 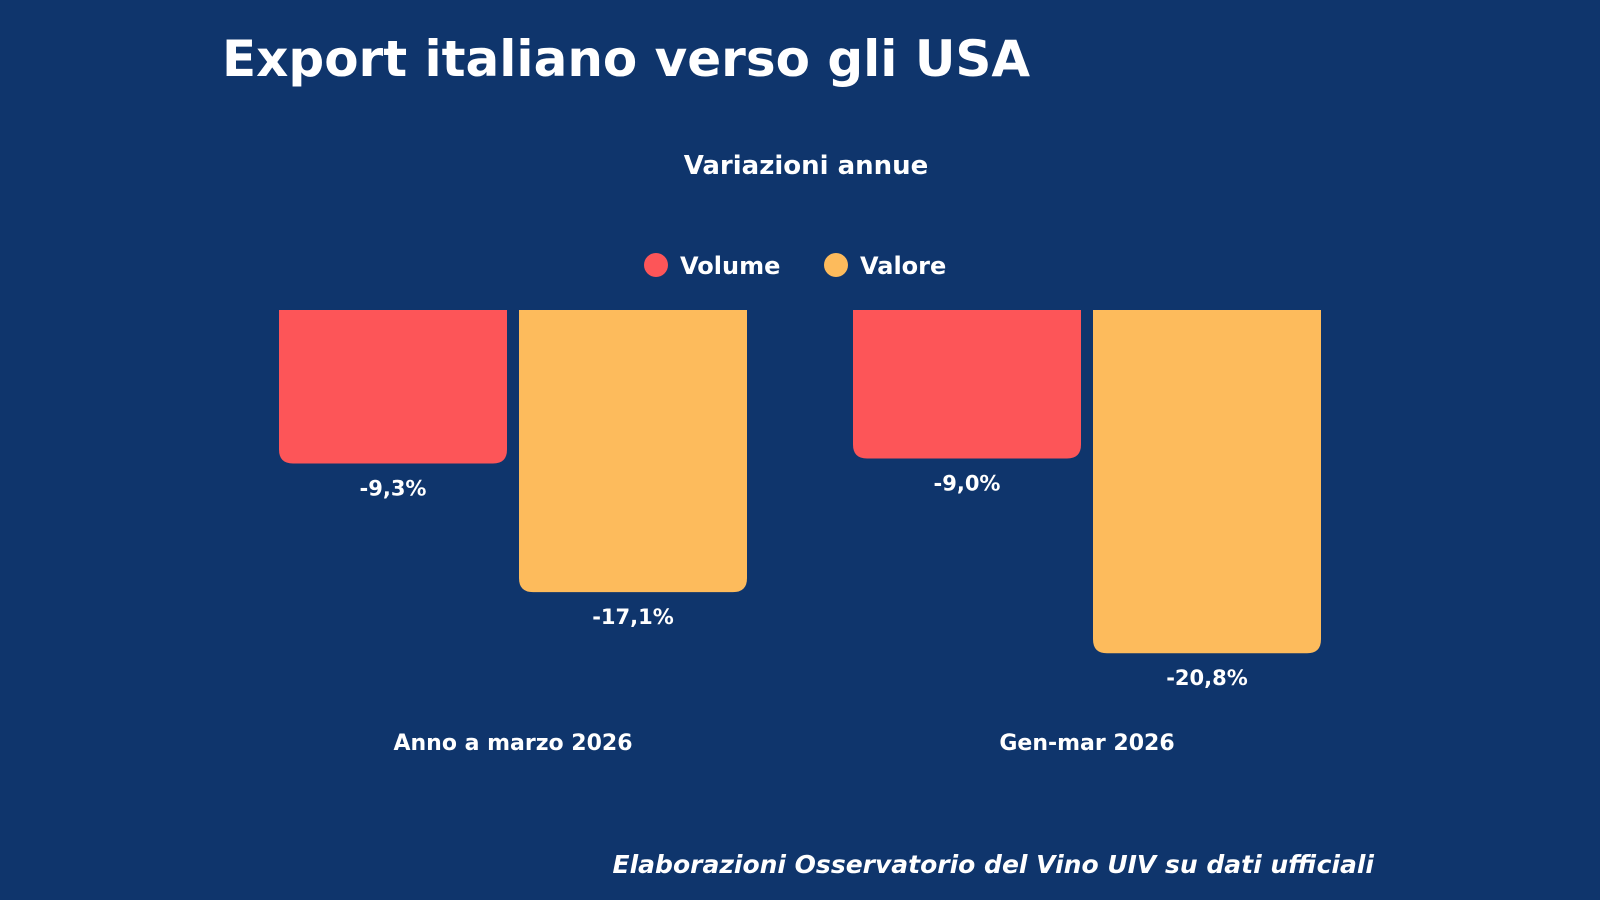 I want to click on legend: Volume Valore, so click(x=795, y=266).